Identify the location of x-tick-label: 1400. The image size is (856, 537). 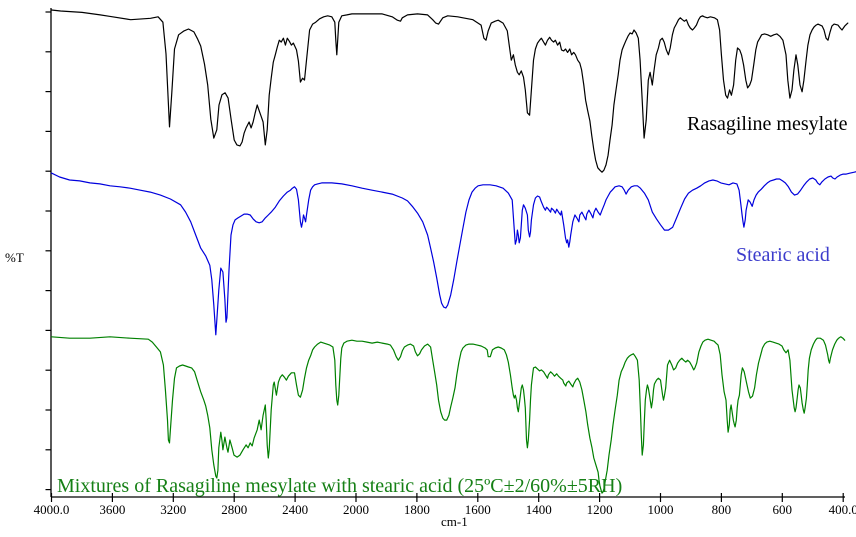
(538, 509).